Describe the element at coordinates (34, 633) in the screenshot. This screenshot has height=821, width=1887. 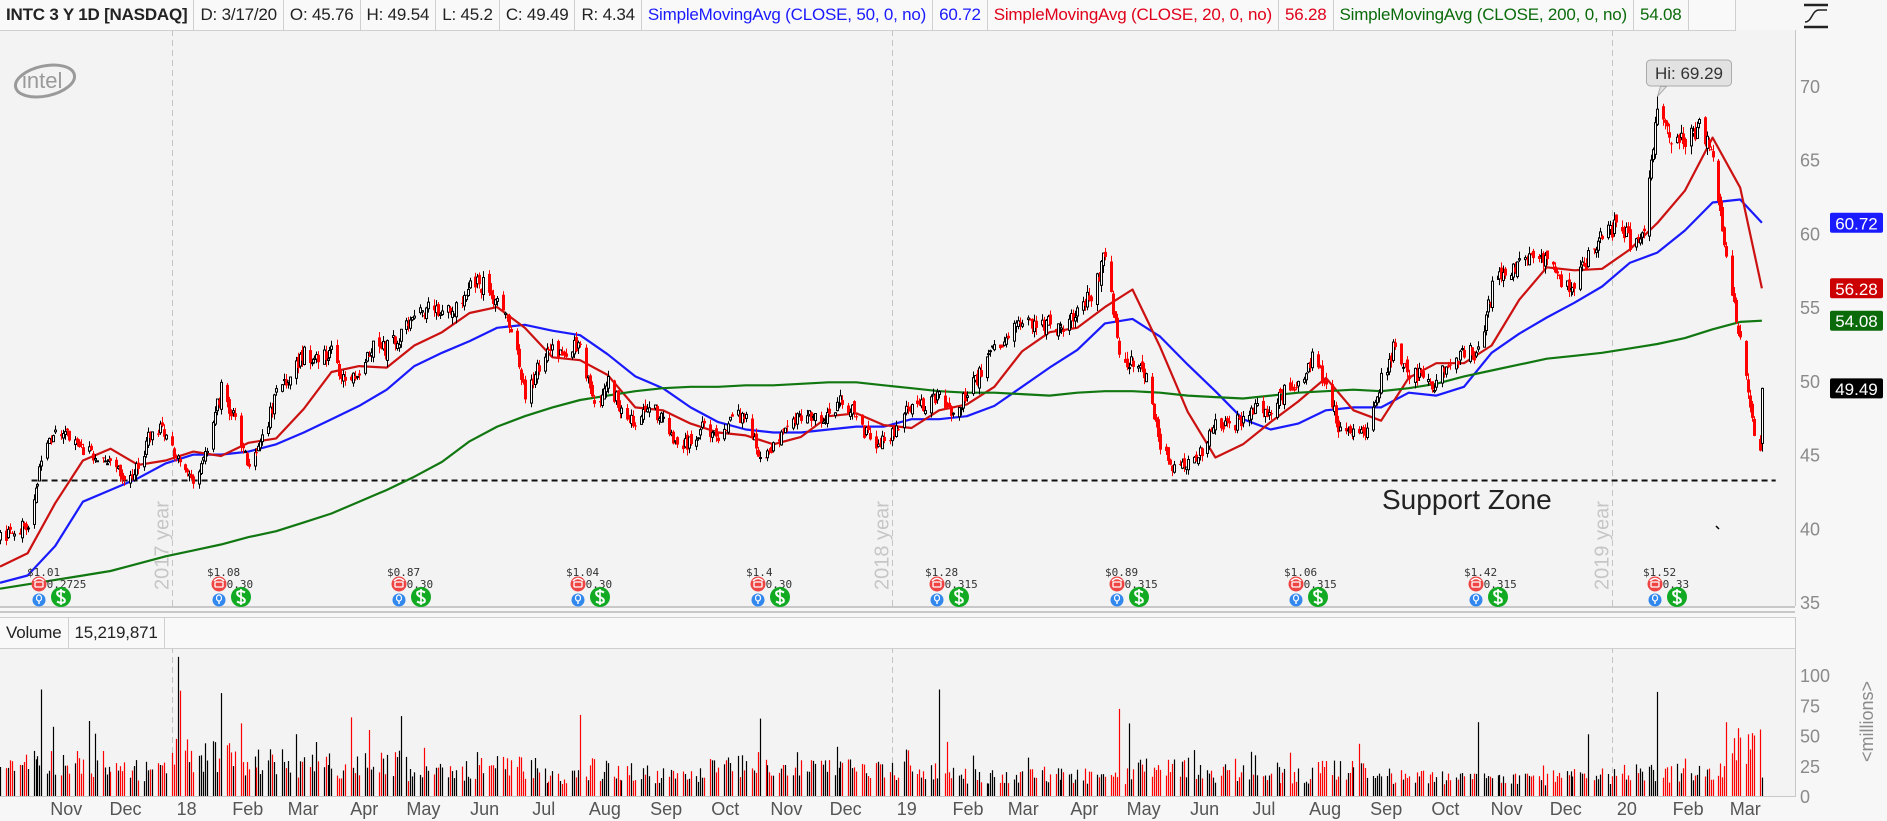
I see `volume-label: Volume` at that location.